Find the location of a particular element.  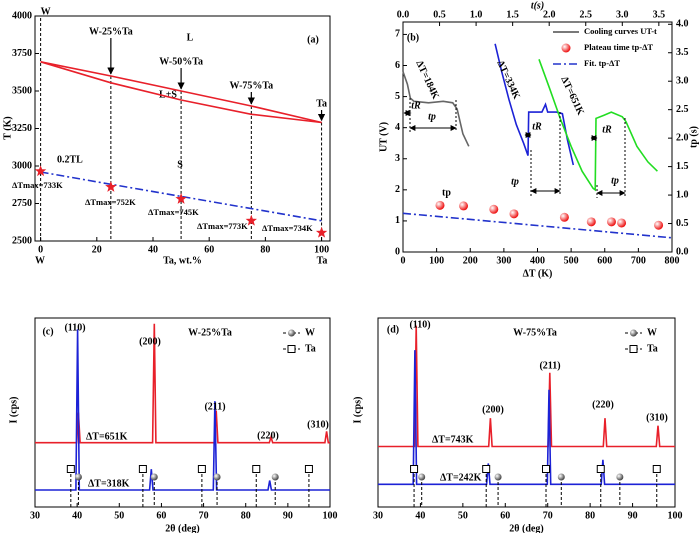

x-axis-label: Ta, wt.% is located at coordinates (182, 260).